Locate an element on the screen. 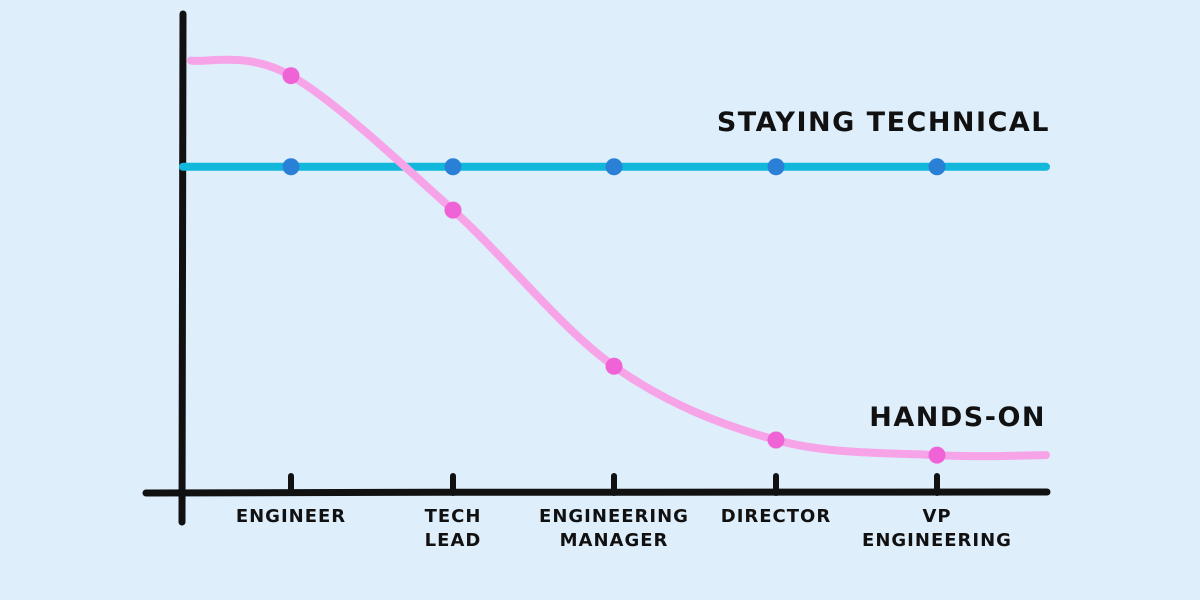 The image size is (1200, 600). point-staying-technical-engineering-manager is located at coordinates (614, 167).